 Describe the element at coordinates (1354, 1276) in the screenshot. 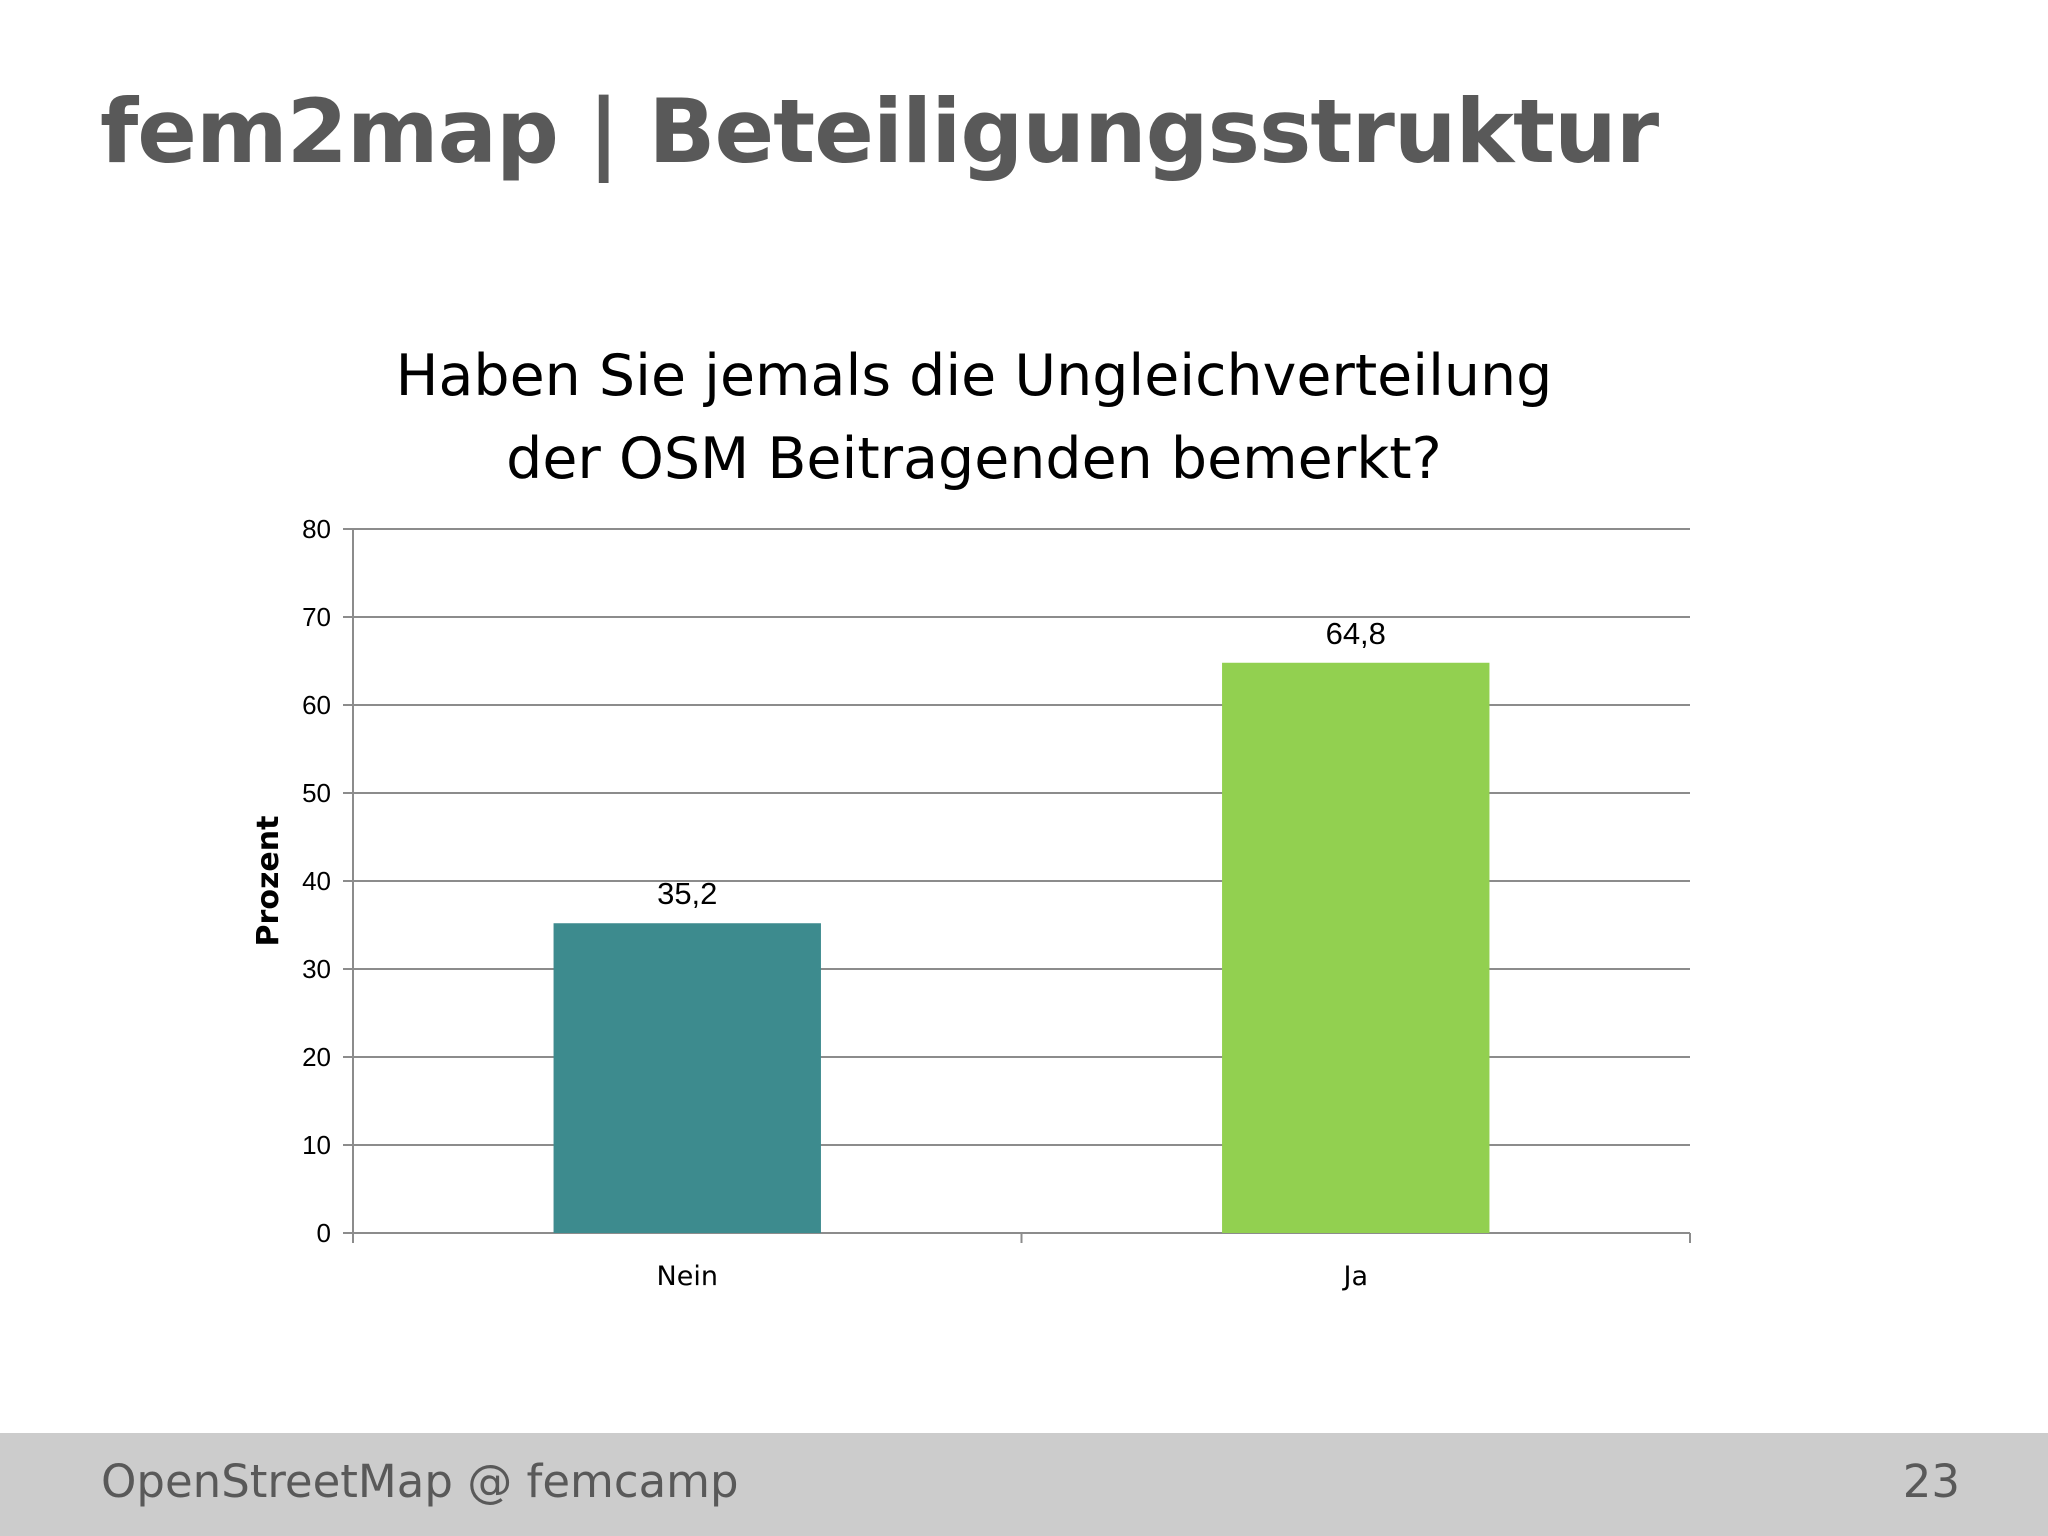

I see `x-category-label: Ja` at that location.